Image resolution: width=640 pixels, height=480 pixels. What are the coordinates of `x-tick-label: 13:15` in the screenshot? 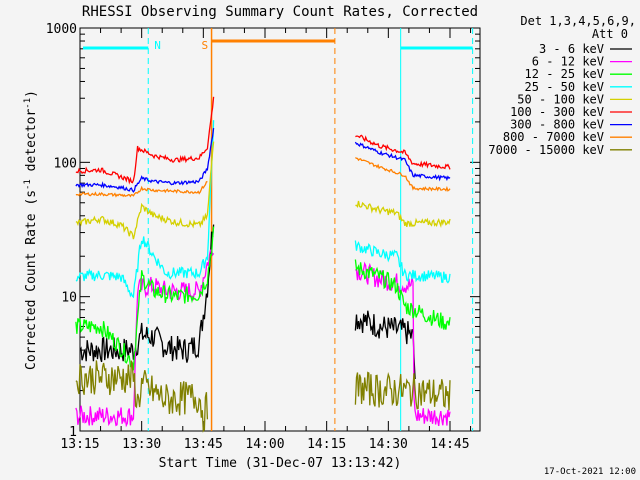 It's located at (79, 444).